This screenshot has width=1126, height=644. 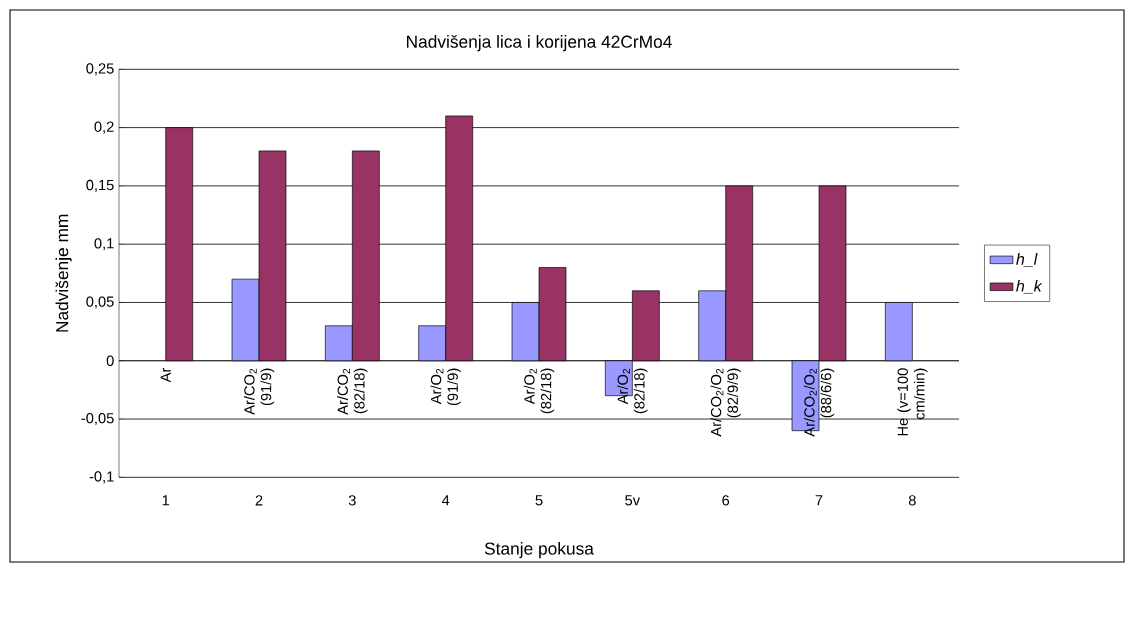 What do you see at coordinates (1029, 287) in the screenshot?
I see `legend-label: h_k` at bounding box center [1029, 287].